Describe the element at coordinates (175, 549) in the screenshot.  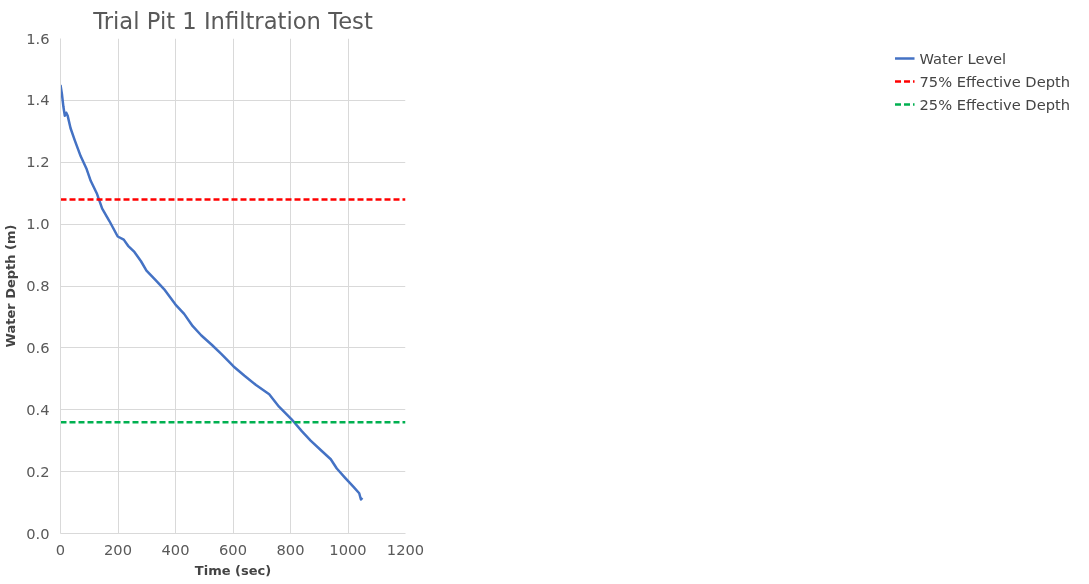
I see `x-tick-label: 400` at that location.